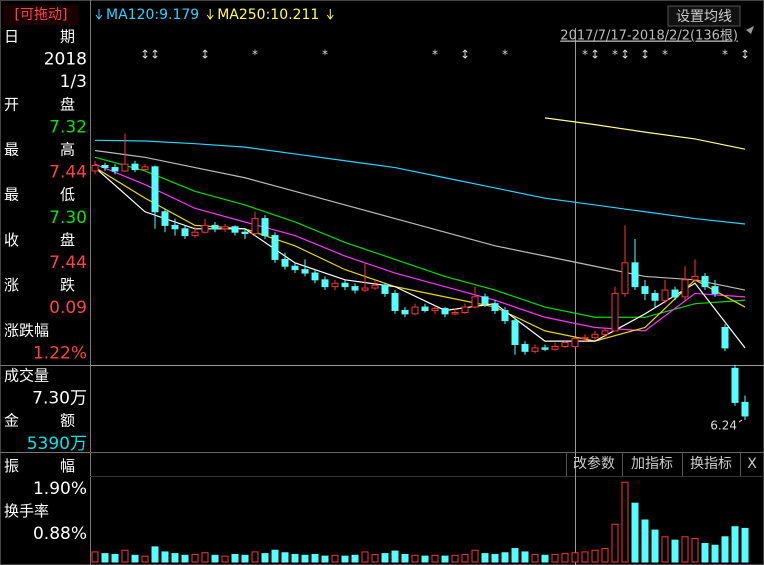  I want to click on toolbar-button: 改参数, so click(594, 463).